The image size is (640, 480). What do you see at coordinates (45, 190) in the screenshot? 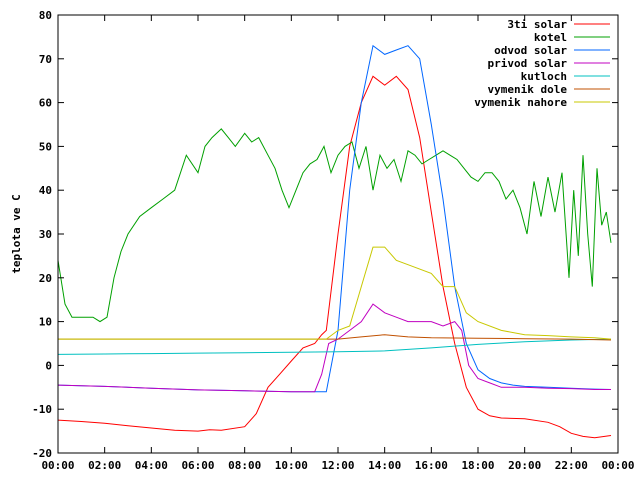
I see `y-tick-label: 40` at bounding box center [45, 190].